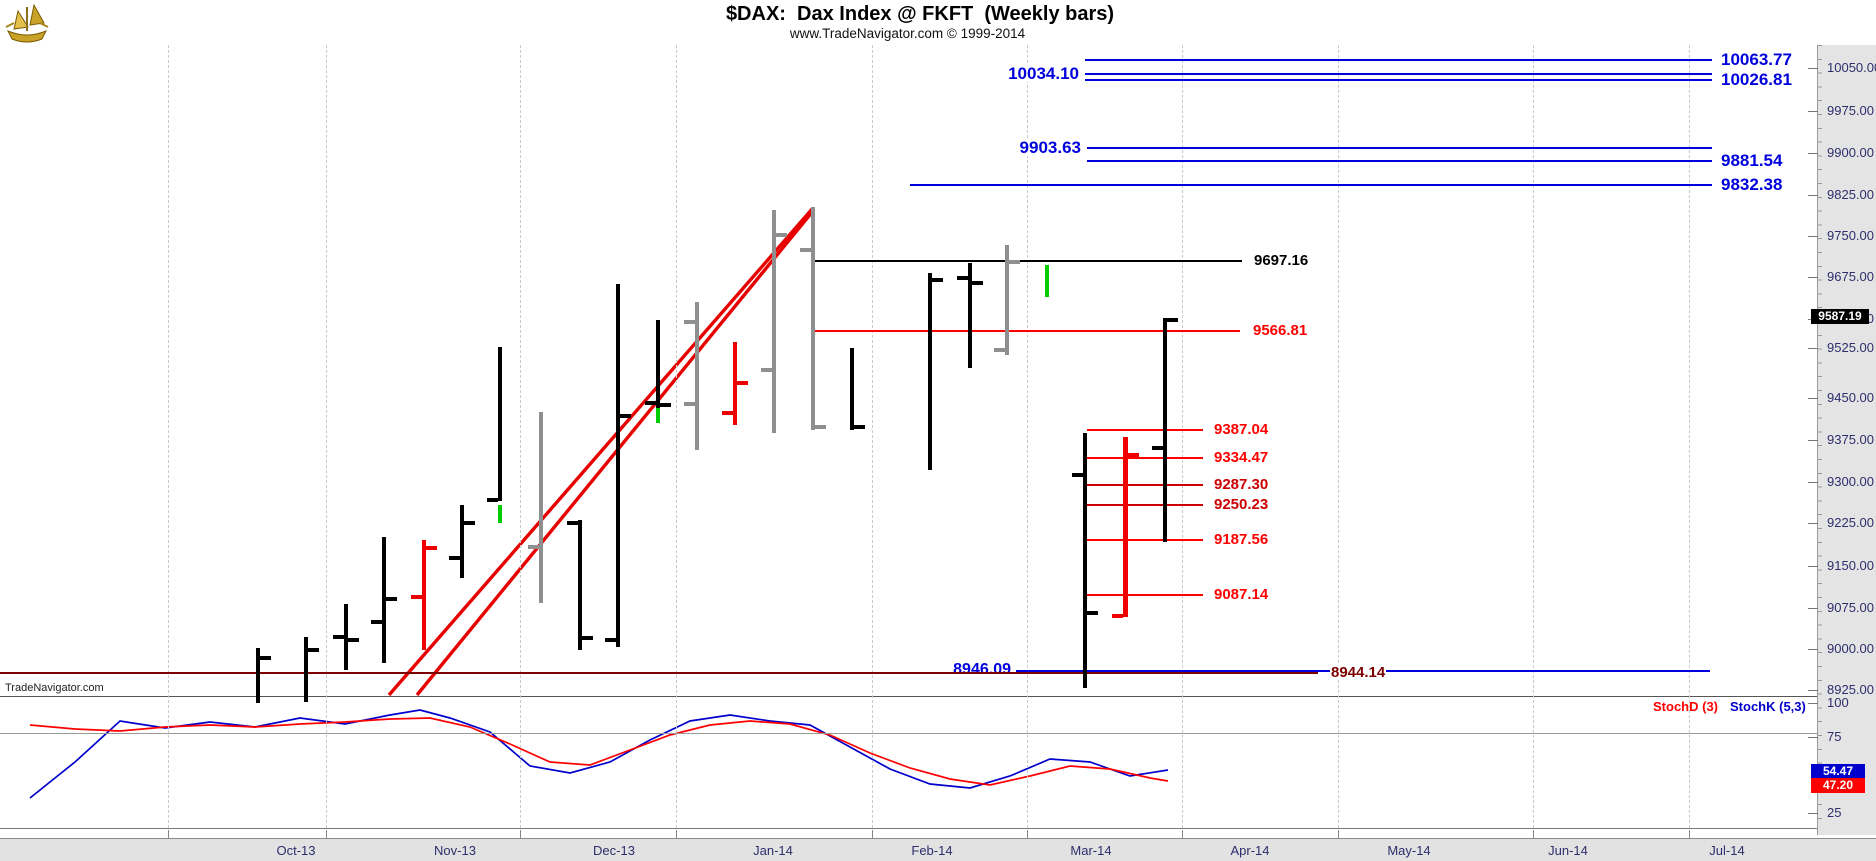  Describe the element at coordinates (614, 850) in the screenshot. I see `date-axis-label: Dec-13` at that location.